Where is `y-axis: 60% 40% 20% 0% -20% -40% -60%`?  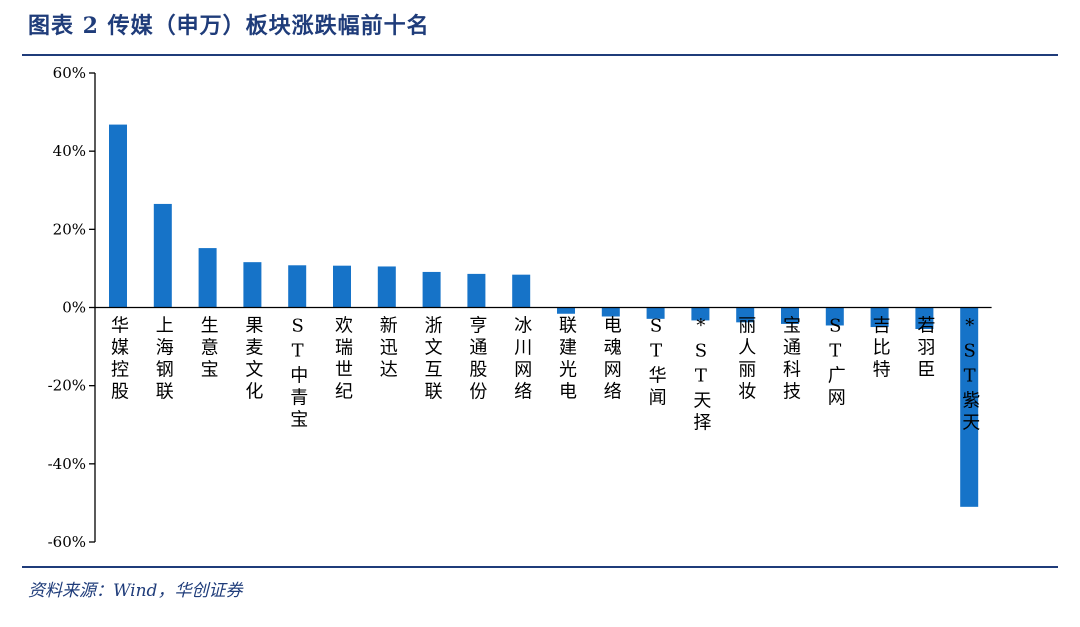 y-axis: 60% 40% 20% 0% -20% -40% -60% is located at coordinates (72, 307).